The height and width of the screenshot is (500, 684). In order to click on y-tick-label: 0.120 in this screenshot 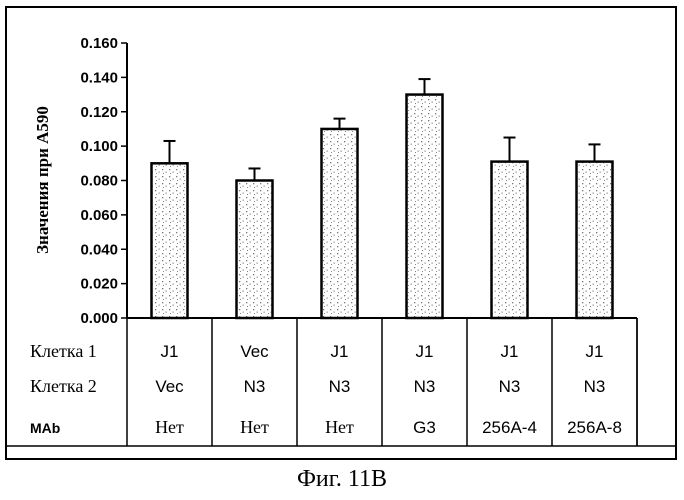, I will do `click(99, 112)`.